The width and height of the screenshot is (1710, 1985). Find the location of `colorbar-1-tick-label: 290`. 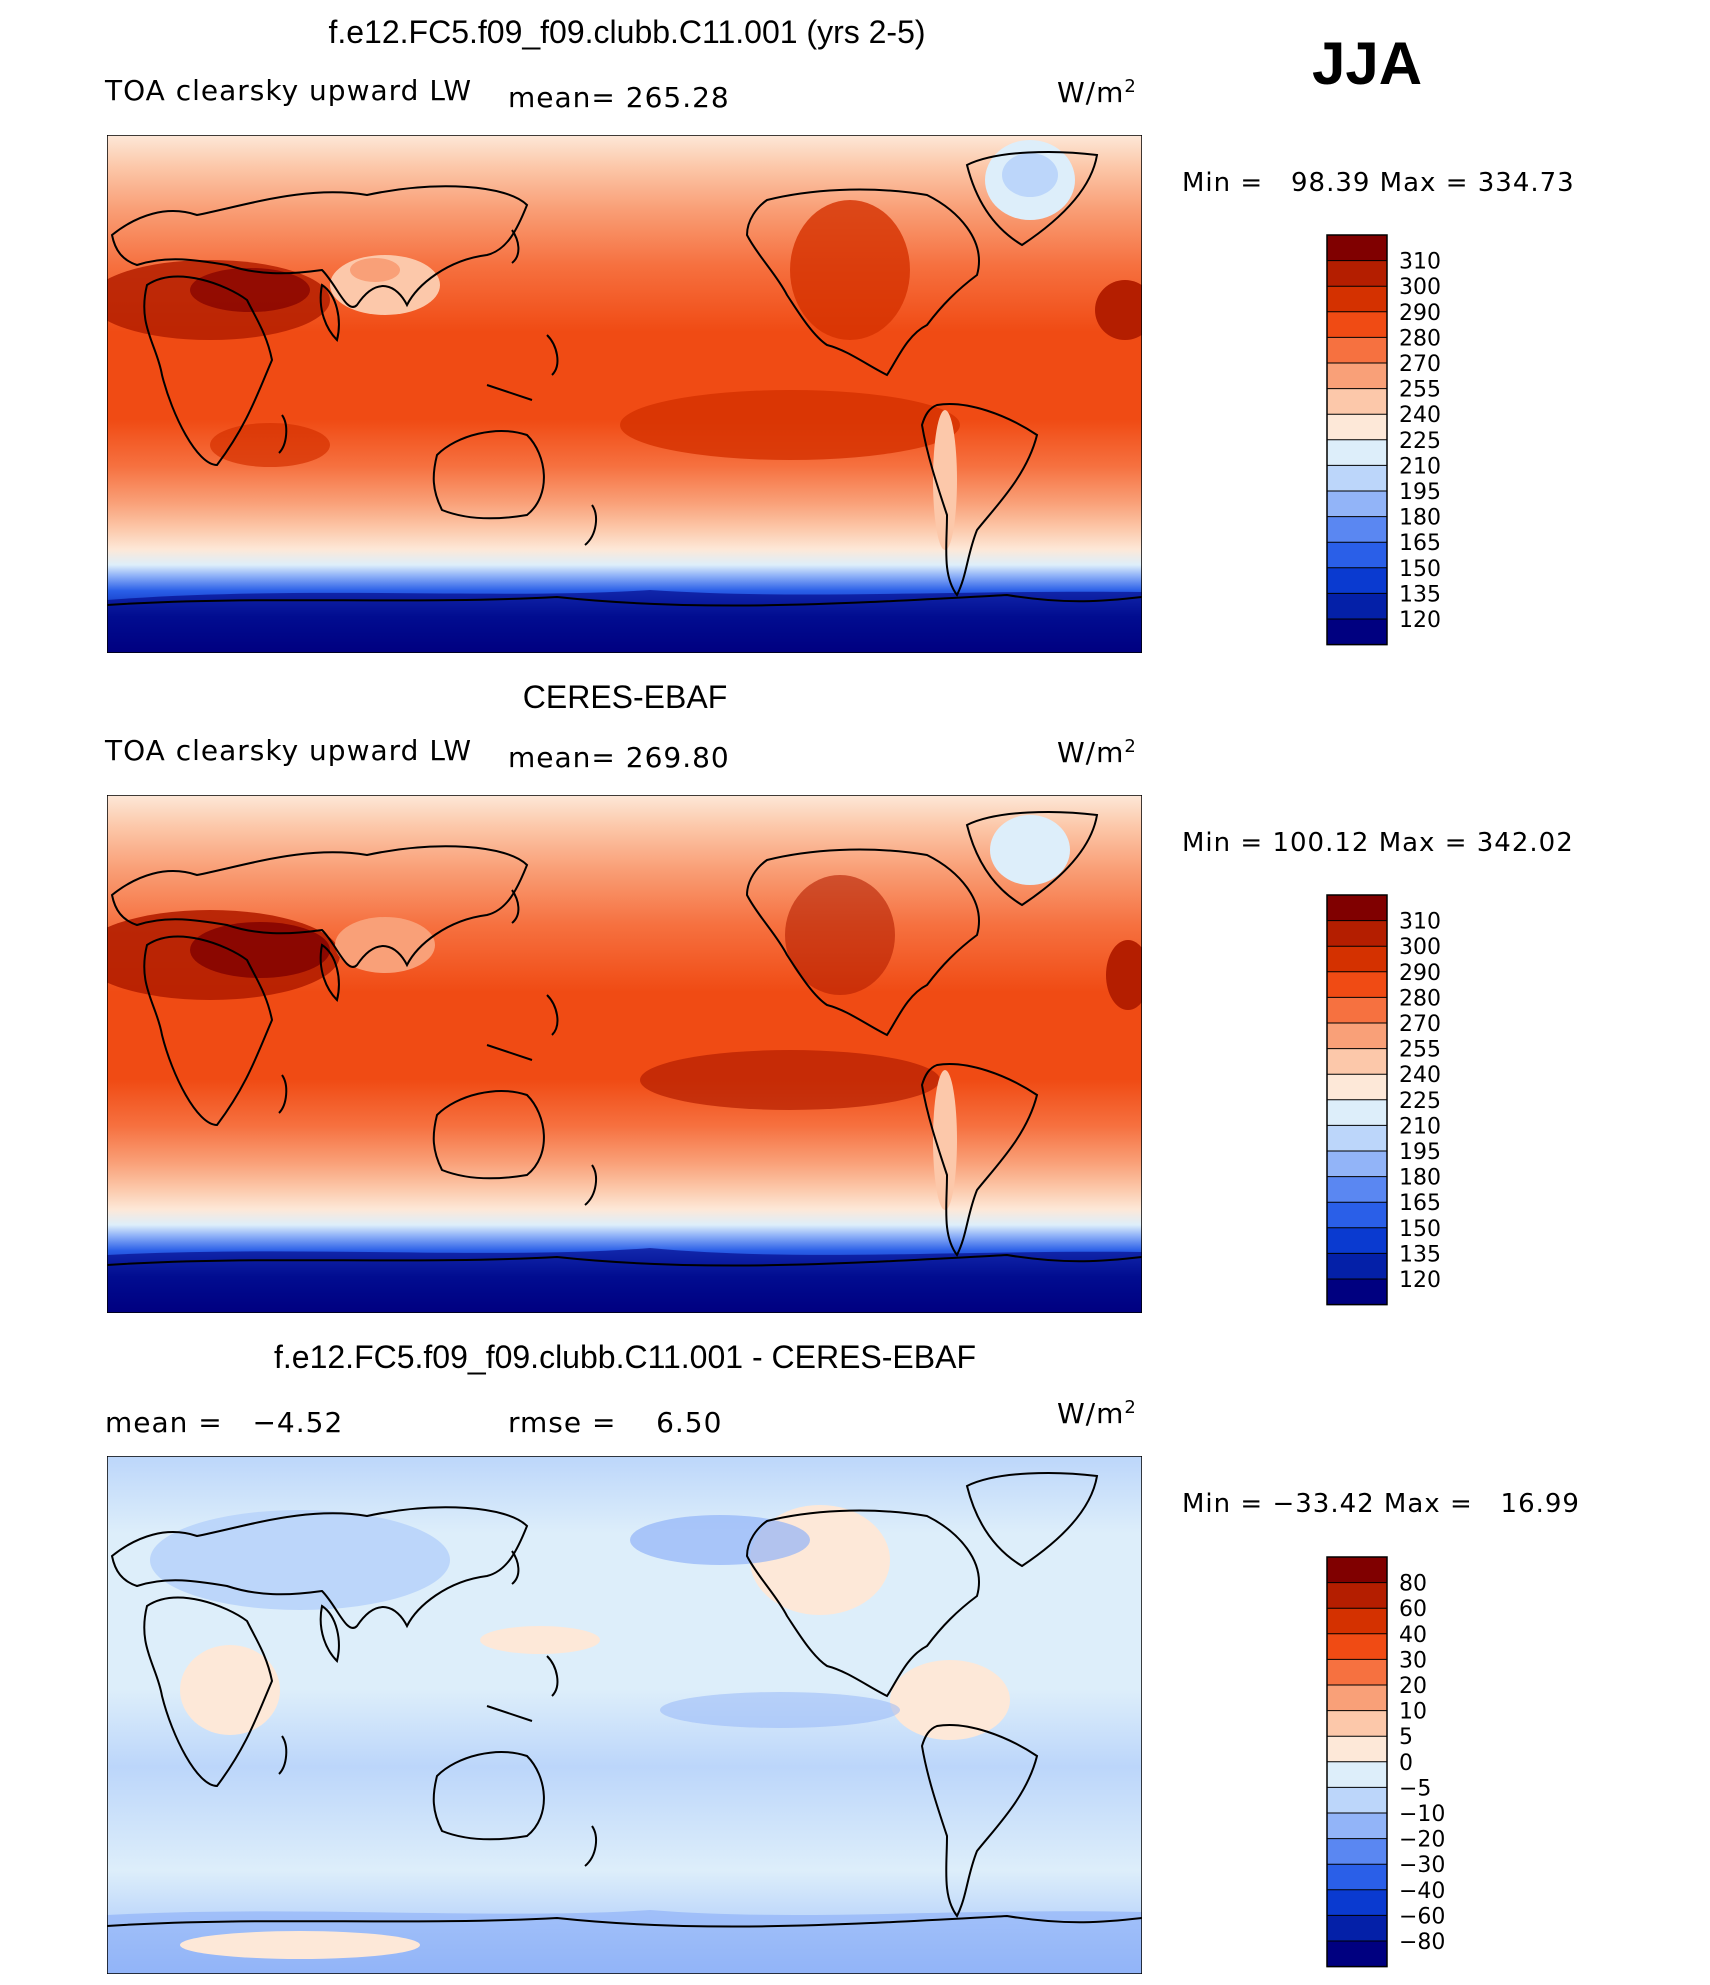

colorbar-1-tick-label: 290 is located at coordinates (1420, 313).